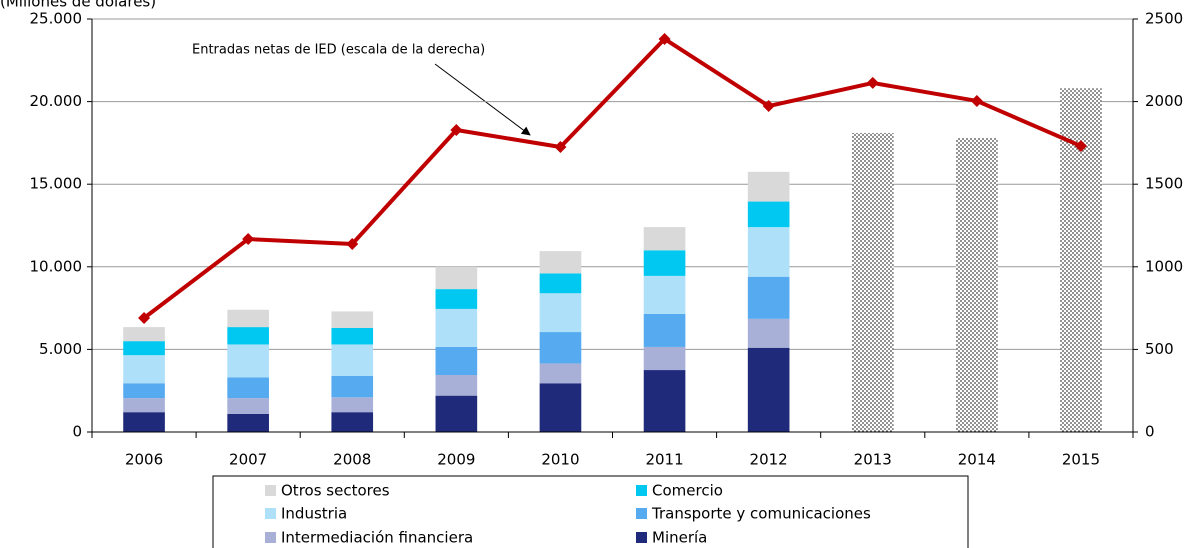 This screenshot has height=548, width=1196. Describe the element at coordinates (1164, 266) in the screenshot. I see `y2-tick-label: 1000` at that location.